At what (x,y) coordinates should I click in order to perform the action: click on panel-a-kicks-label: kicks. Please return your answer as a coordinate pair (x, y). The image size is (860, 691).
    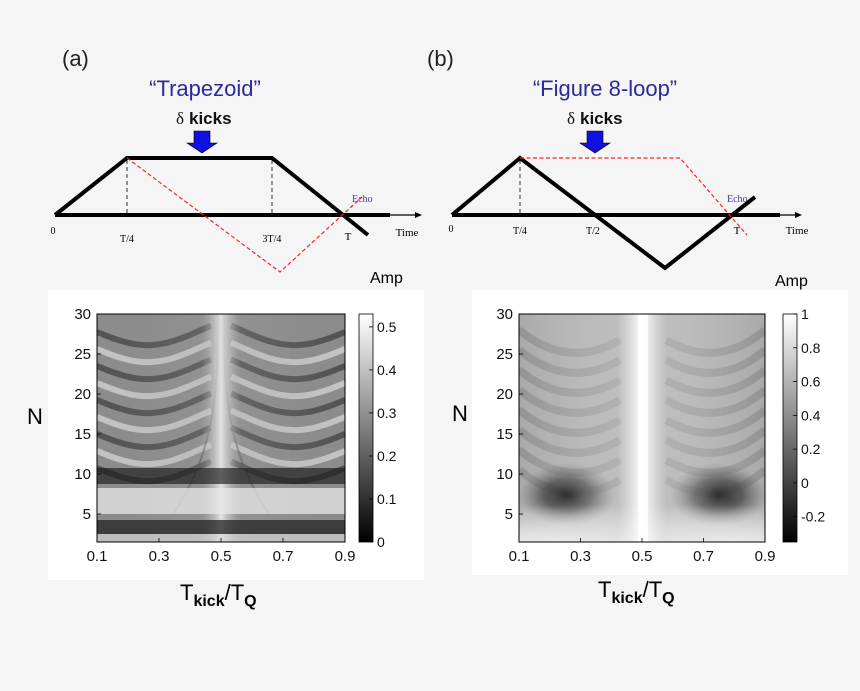
    Looking at the image, I should click on (210, 118).